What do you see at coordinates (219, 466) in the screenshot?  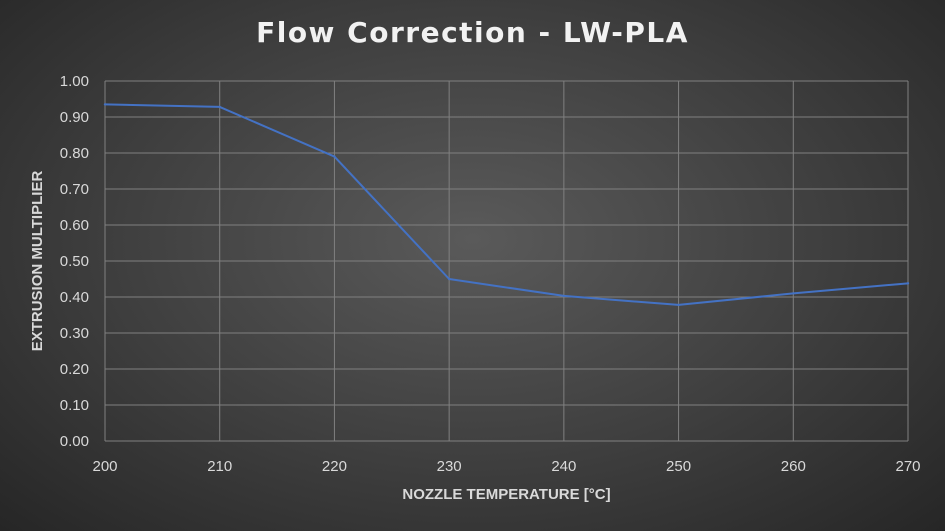 I see `x-tick-label: 210` at bounding box center [219, 466].